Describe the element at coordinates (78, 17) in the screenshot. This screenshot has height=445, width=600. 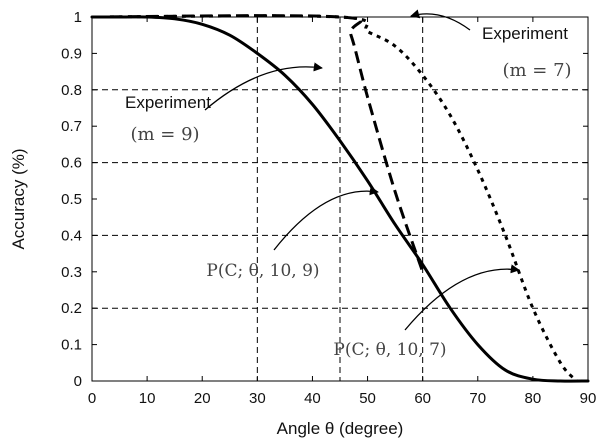
I see `y-tick-label: 1` at that location.